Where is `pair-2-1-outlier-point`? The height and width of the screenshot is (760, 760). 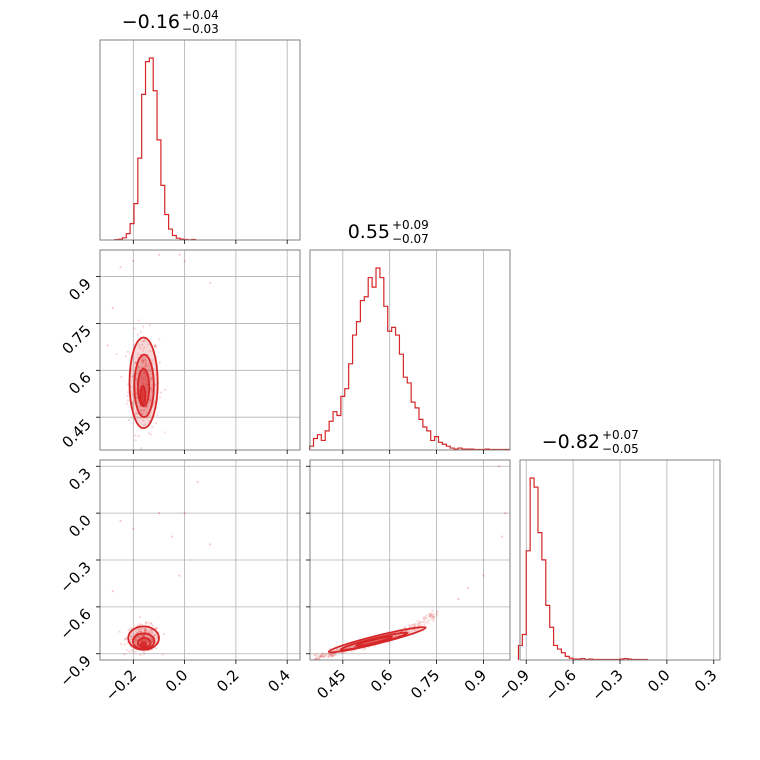
pair-2-1-outlier-point is located at coordinates (184, 261).